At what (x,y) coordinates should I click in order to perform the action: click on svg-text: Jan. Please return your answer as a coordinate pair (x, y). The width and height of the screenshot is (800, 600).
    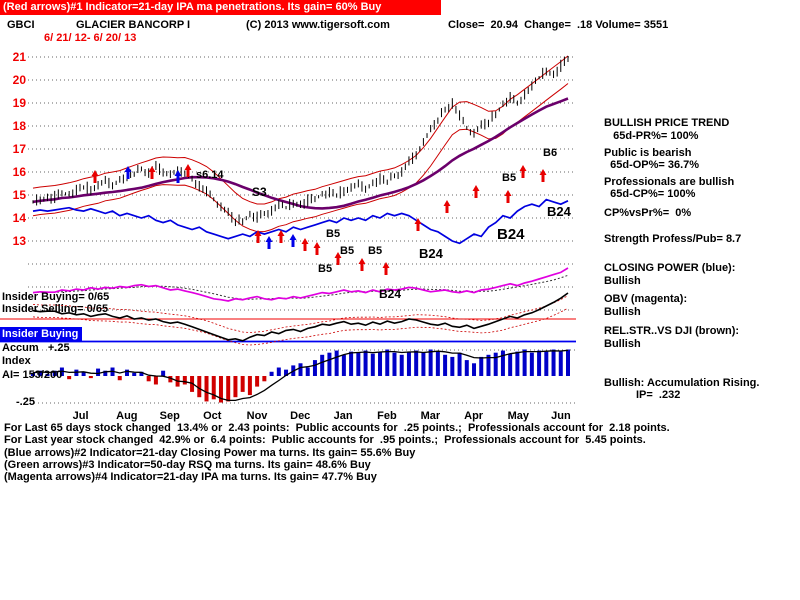
    Looking at the image, I should click on (343, 416).